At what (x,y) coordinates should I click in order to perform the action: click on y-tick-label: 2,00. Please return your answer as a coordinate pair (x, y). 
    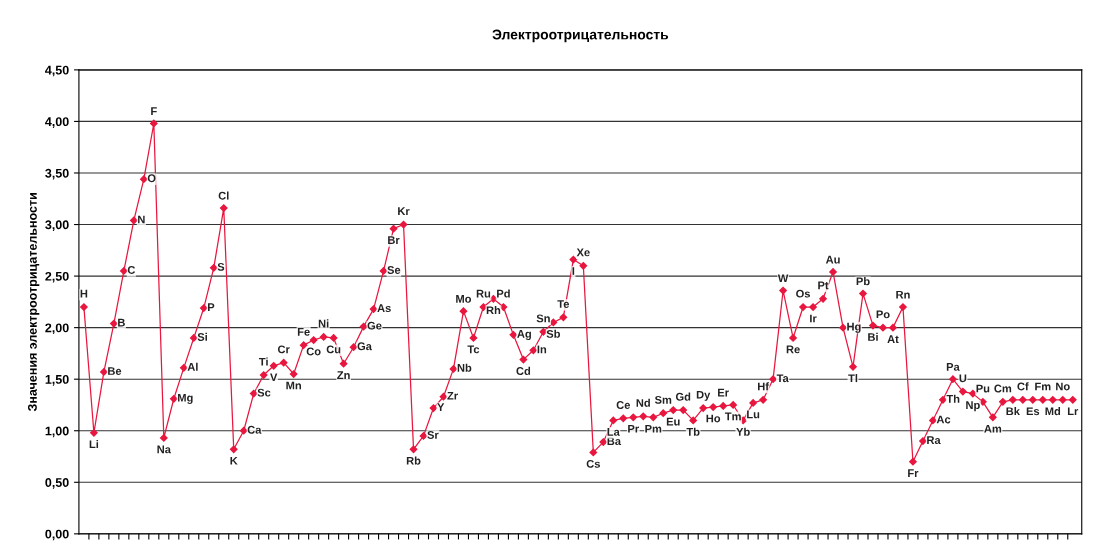
    Looking at the image, I should click on (57, 329).